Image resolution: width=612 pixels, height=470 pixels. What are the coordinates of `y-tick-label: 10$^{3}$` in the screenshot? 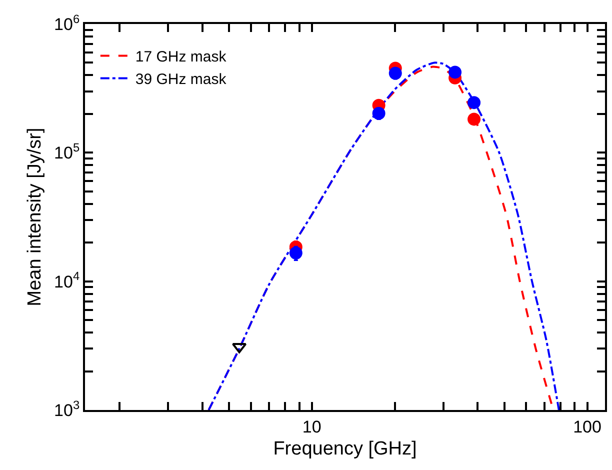 It's located at (67, 409).